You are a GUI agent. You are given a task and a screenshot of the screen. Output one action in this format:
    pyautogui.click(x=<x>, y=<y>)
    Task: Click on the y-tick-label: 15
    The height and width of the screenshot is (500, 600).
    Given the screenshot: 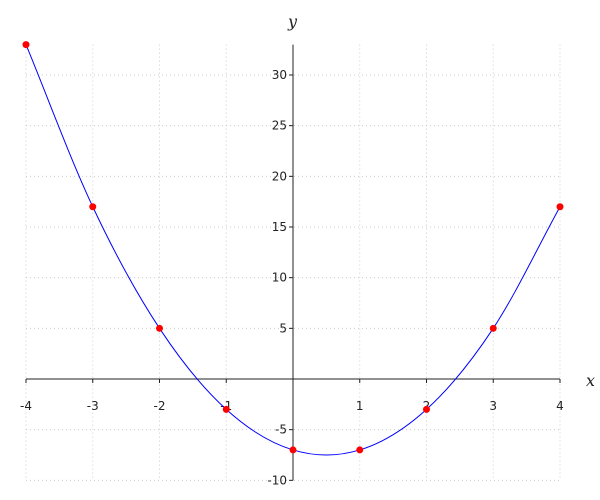 What is the action you would take?
    pyautogui.click(x=279, y=227)
    